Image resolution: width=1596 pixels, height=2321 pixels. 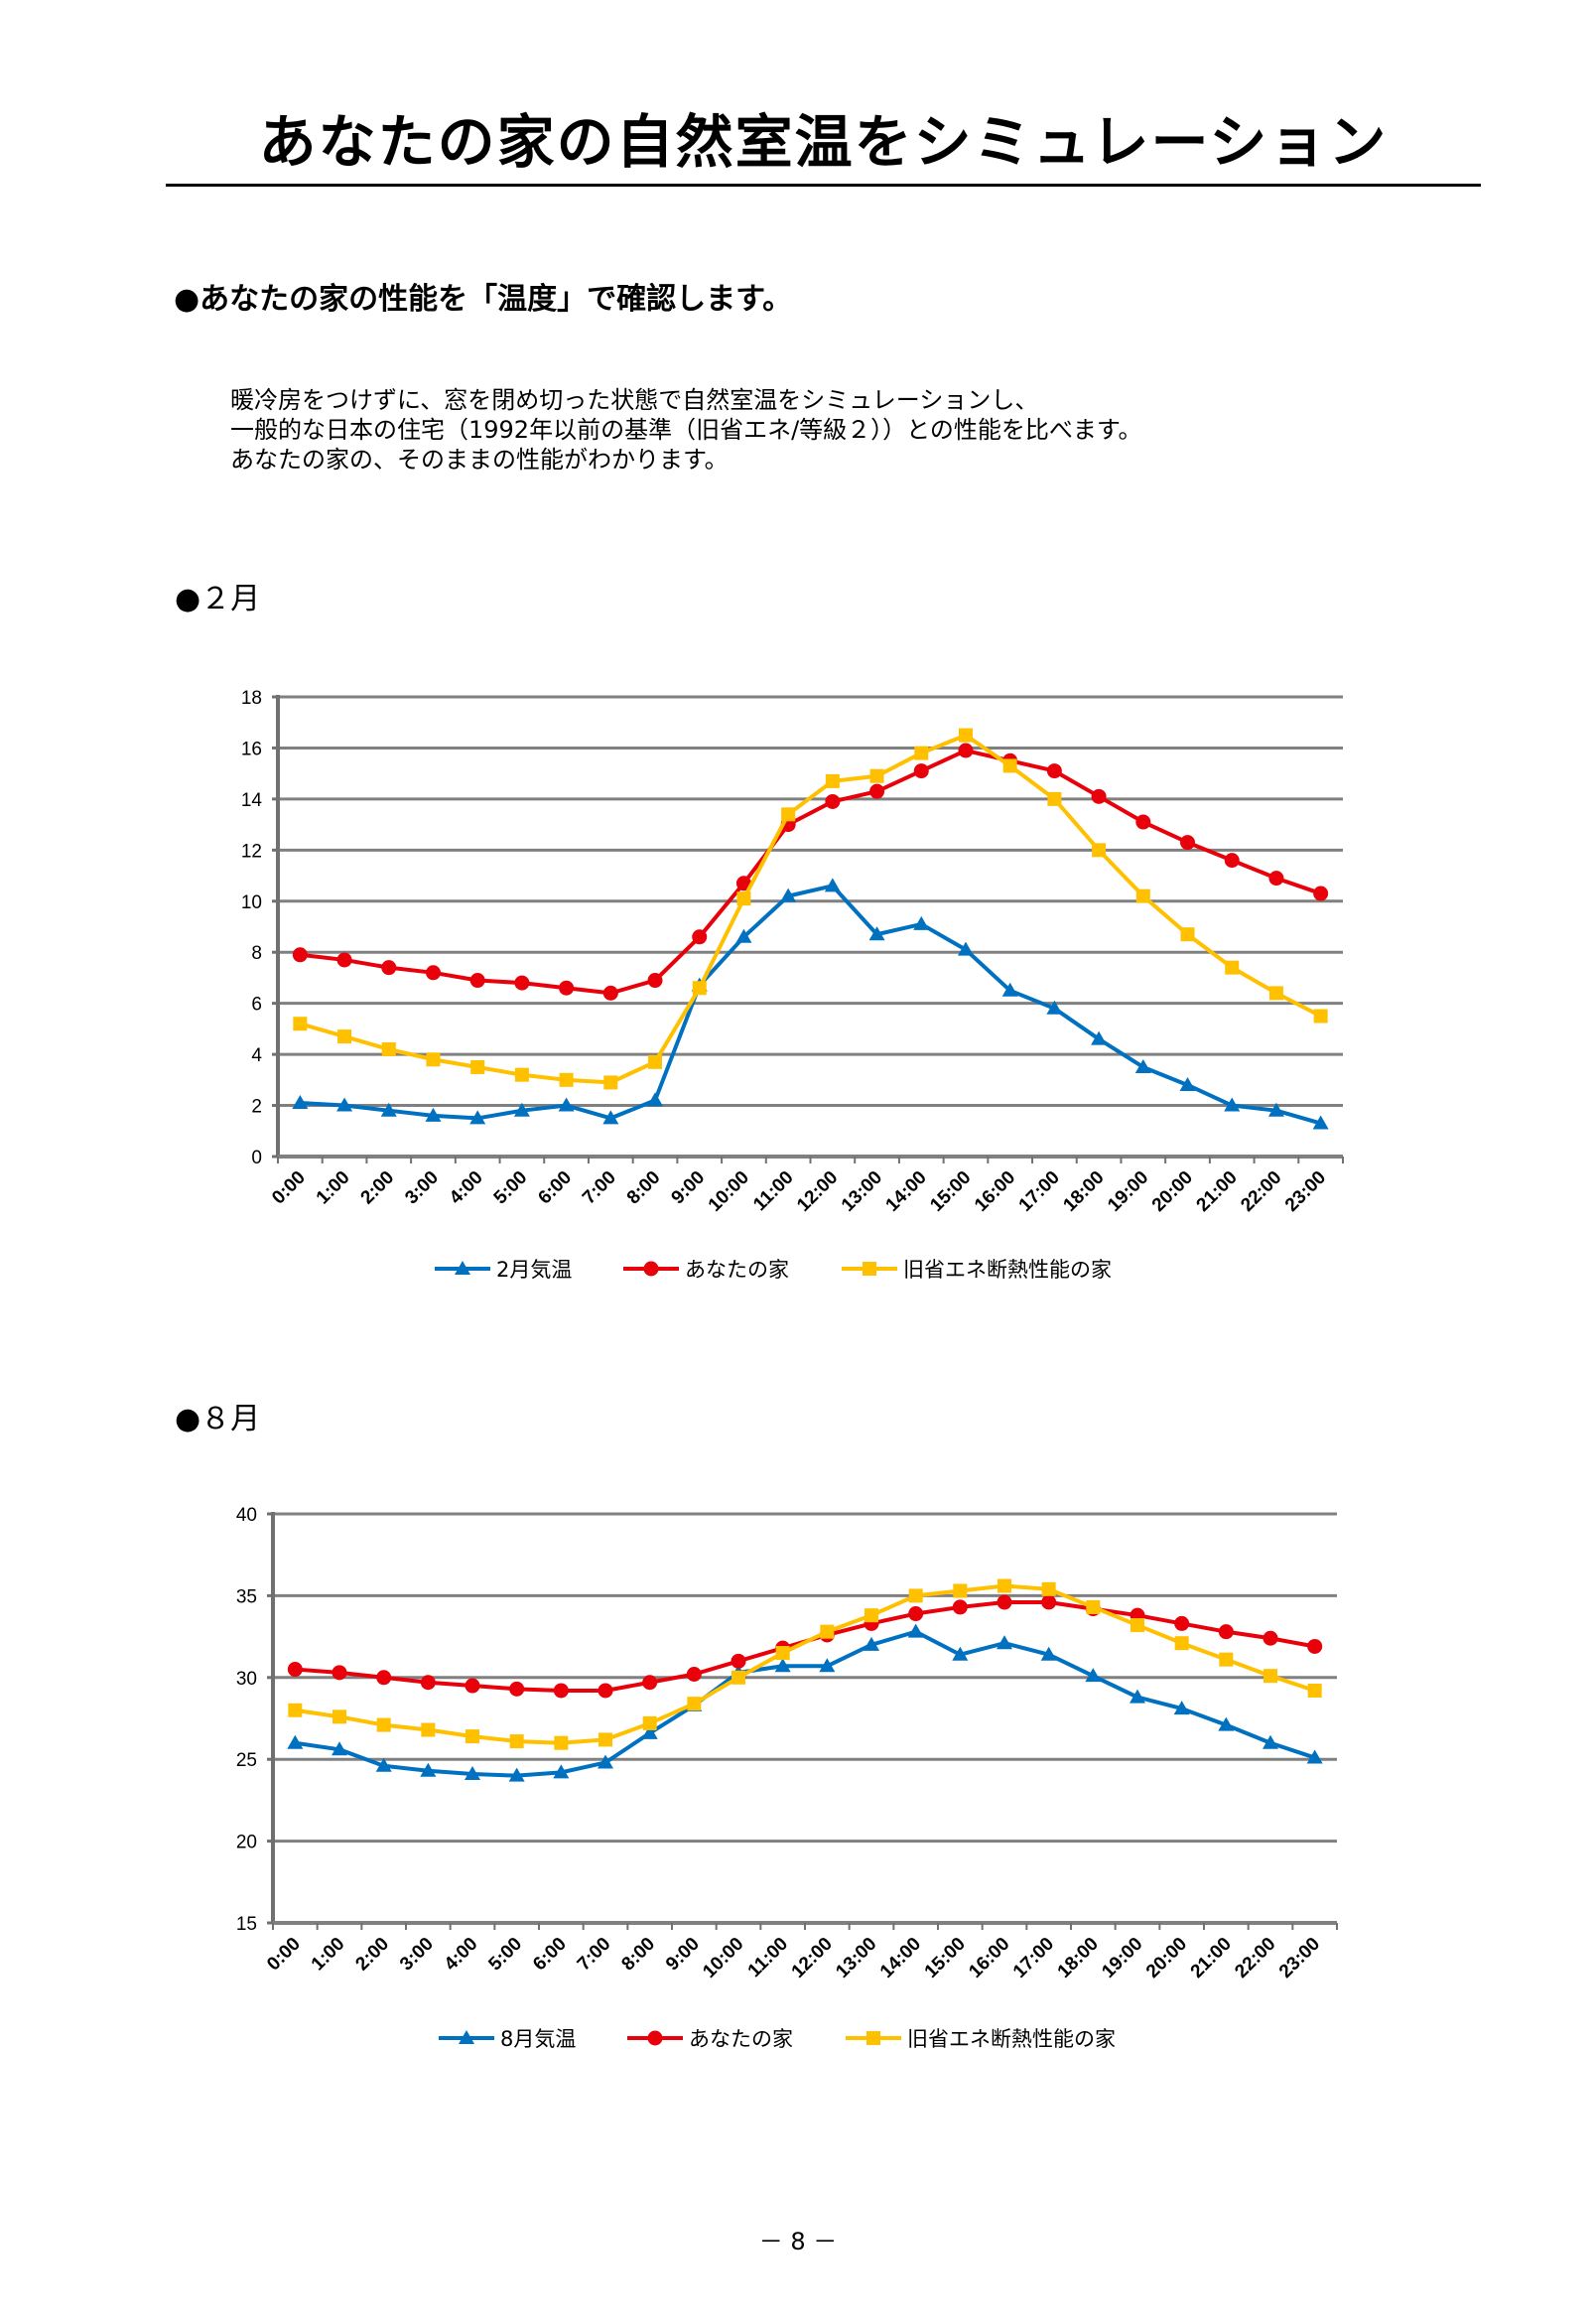 What do you see at coordinates (710, 2039) in the screenshot?
I see `legend-item: あなたの家` at bounding box center [710, 2039].